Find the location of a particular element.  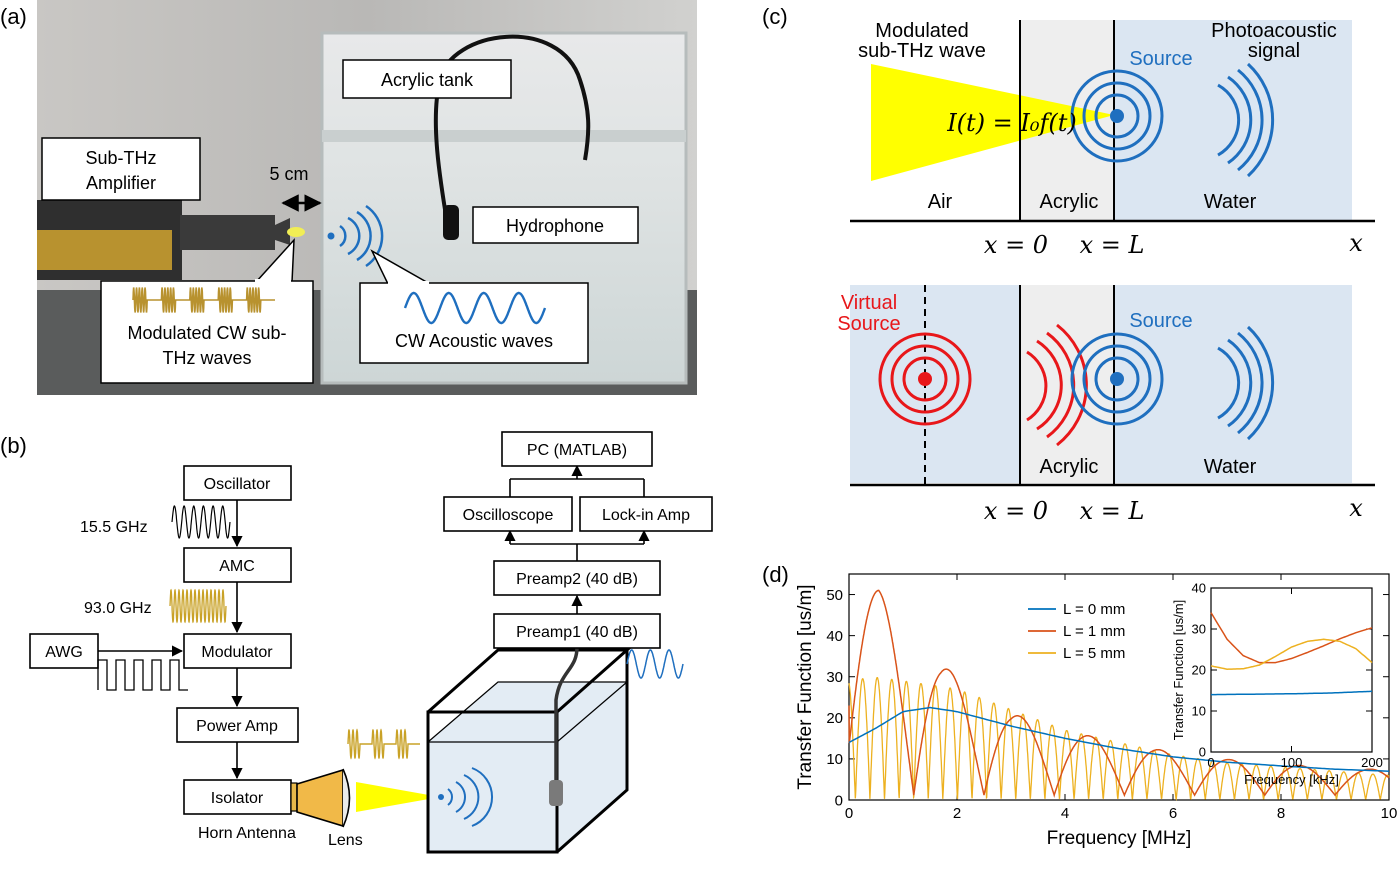

panel-a-label: (a) is located at coordinates (13, 16).